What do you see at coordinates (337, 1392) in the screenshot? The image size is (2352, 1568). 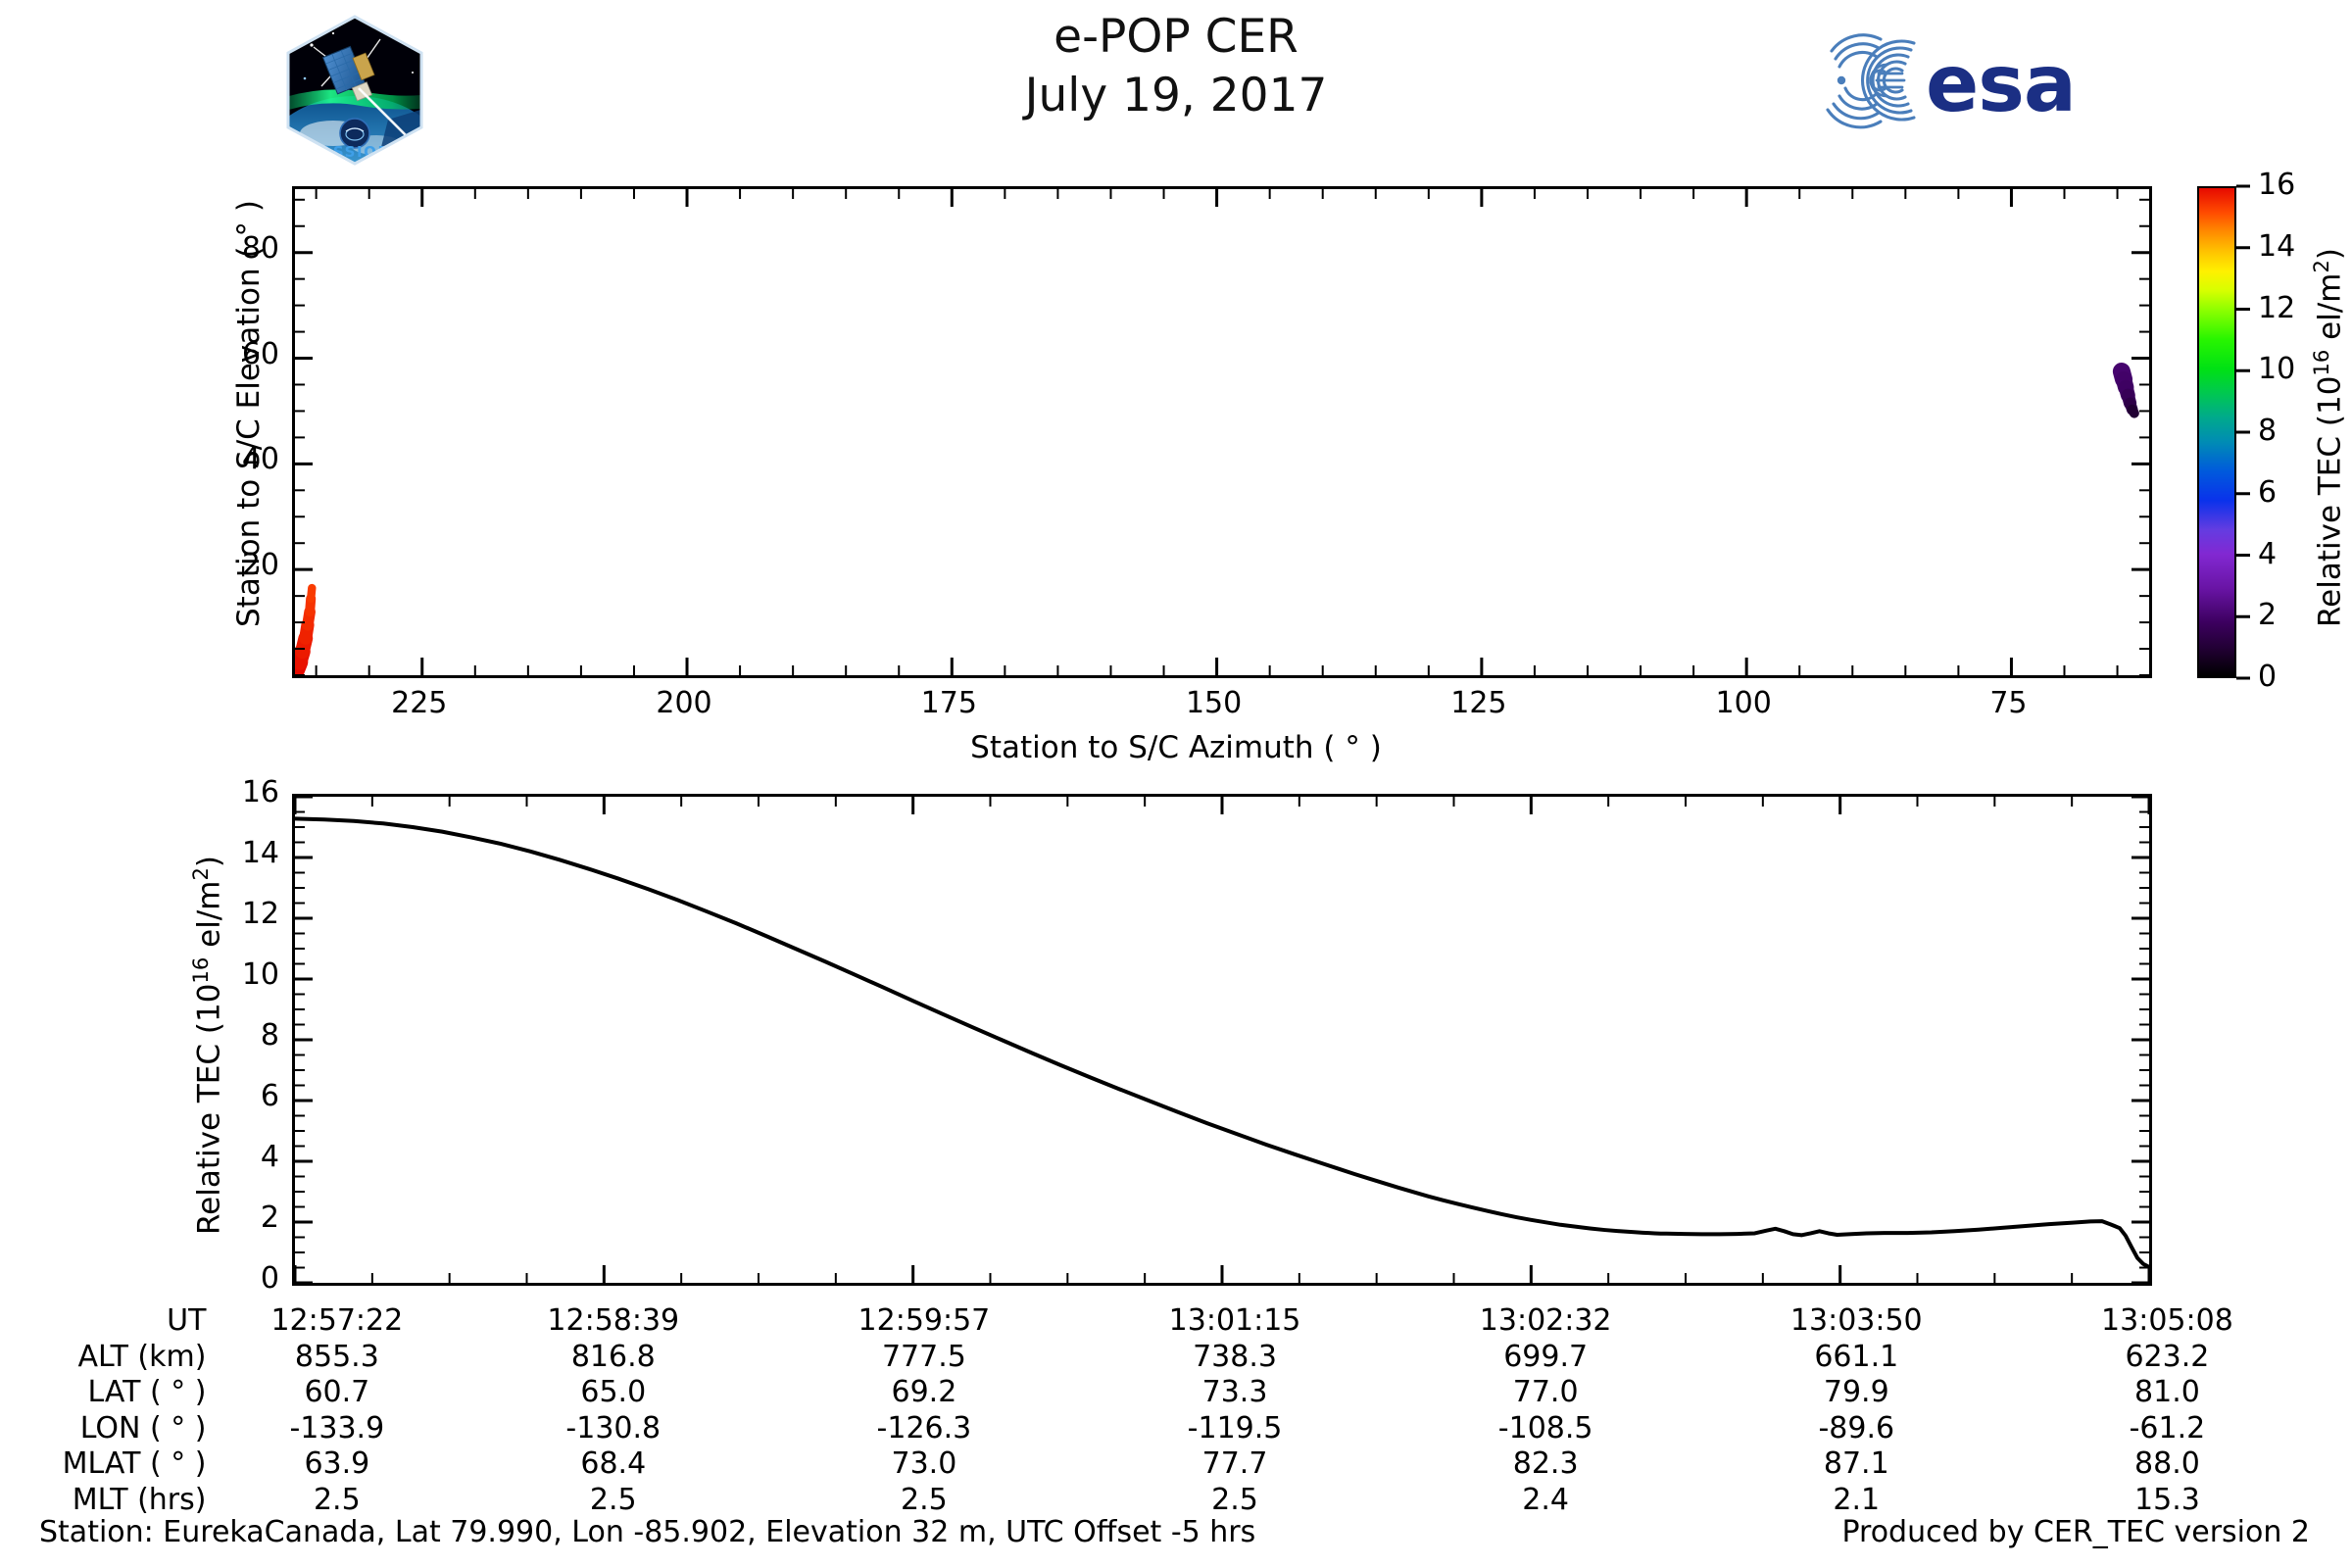 I see `table-cell: 60.7` at bounding box center [337, 1392].